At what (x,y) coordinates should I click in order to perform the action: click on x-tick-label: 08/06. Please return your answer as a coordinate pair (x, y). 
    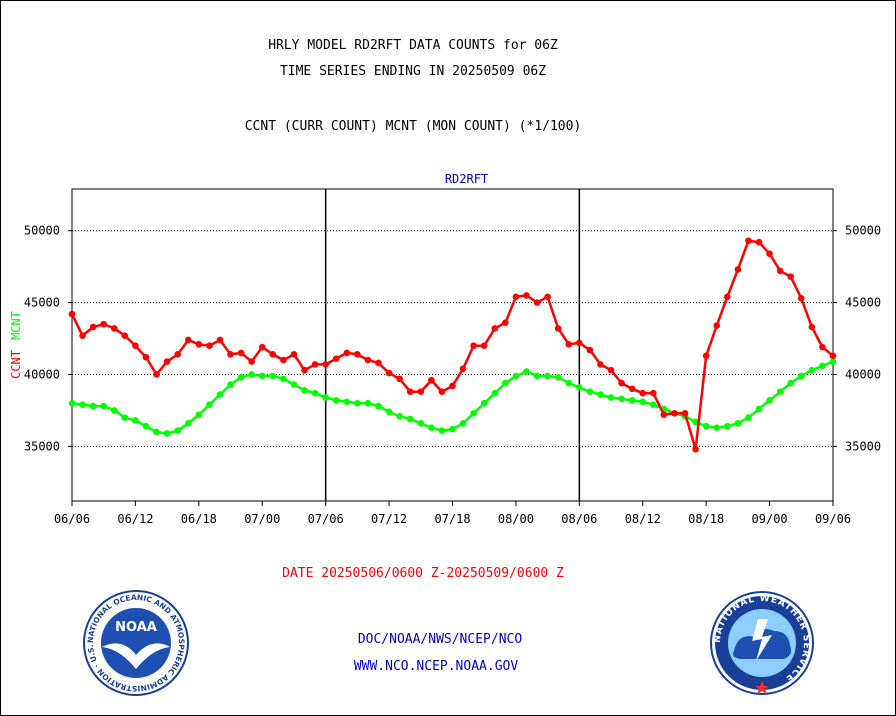
    Looking at the image, I should click on (579, 519).